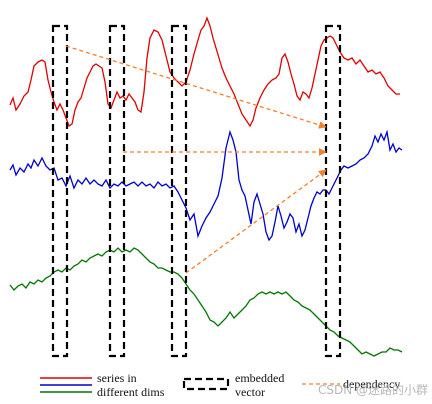 The width and height of the screenshot is (432, 404). Describe the element at coordinates (250, 392) in the screenshot. I see `legend-vector-label-2: vector` at that location.